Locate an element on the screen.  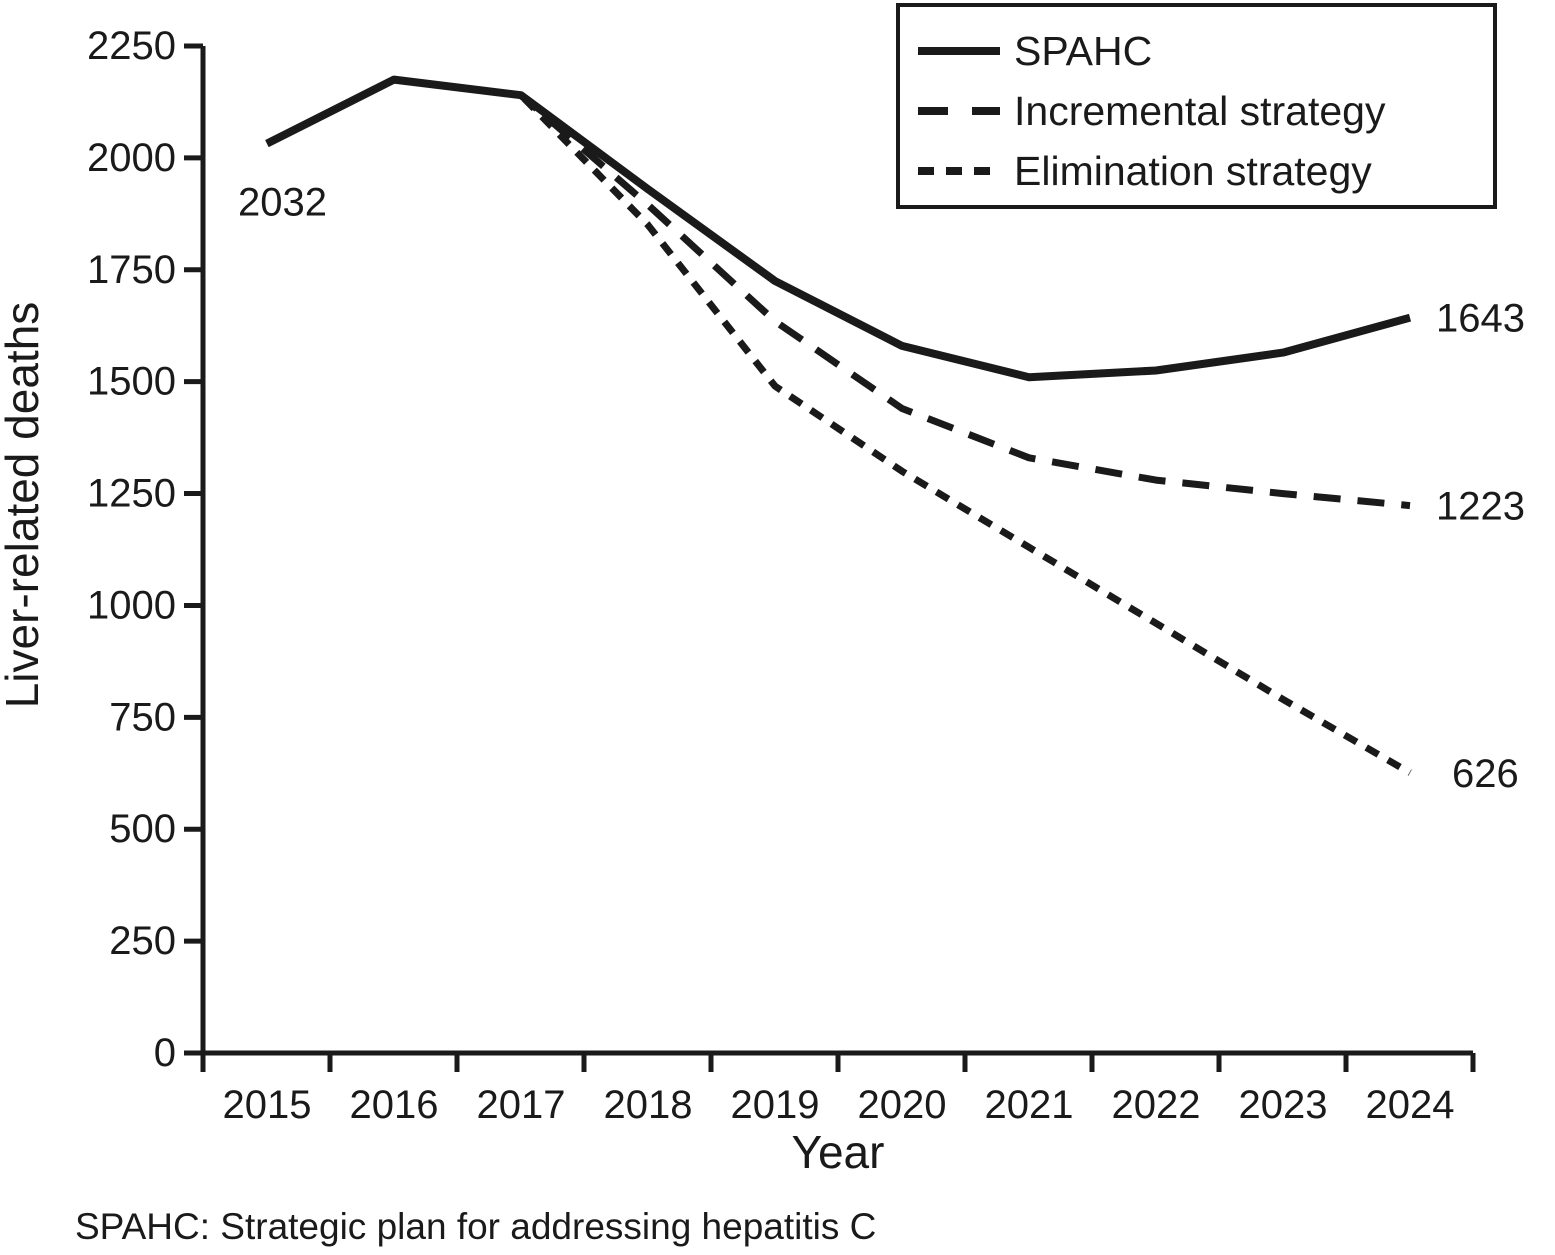
x-tick-label: 2022 is located at coordinates (1156, 1105).